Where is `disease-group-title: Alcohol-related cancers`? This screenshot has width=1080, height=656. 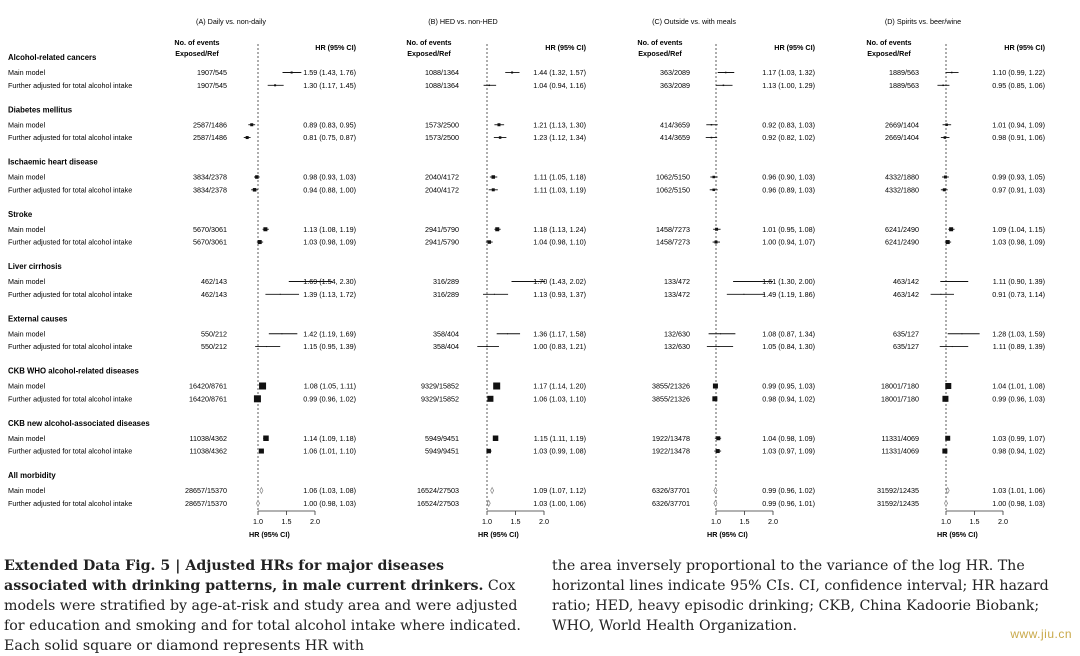
disease-group-title: Alcohol-related cancers is located at coordinates (52, 57).